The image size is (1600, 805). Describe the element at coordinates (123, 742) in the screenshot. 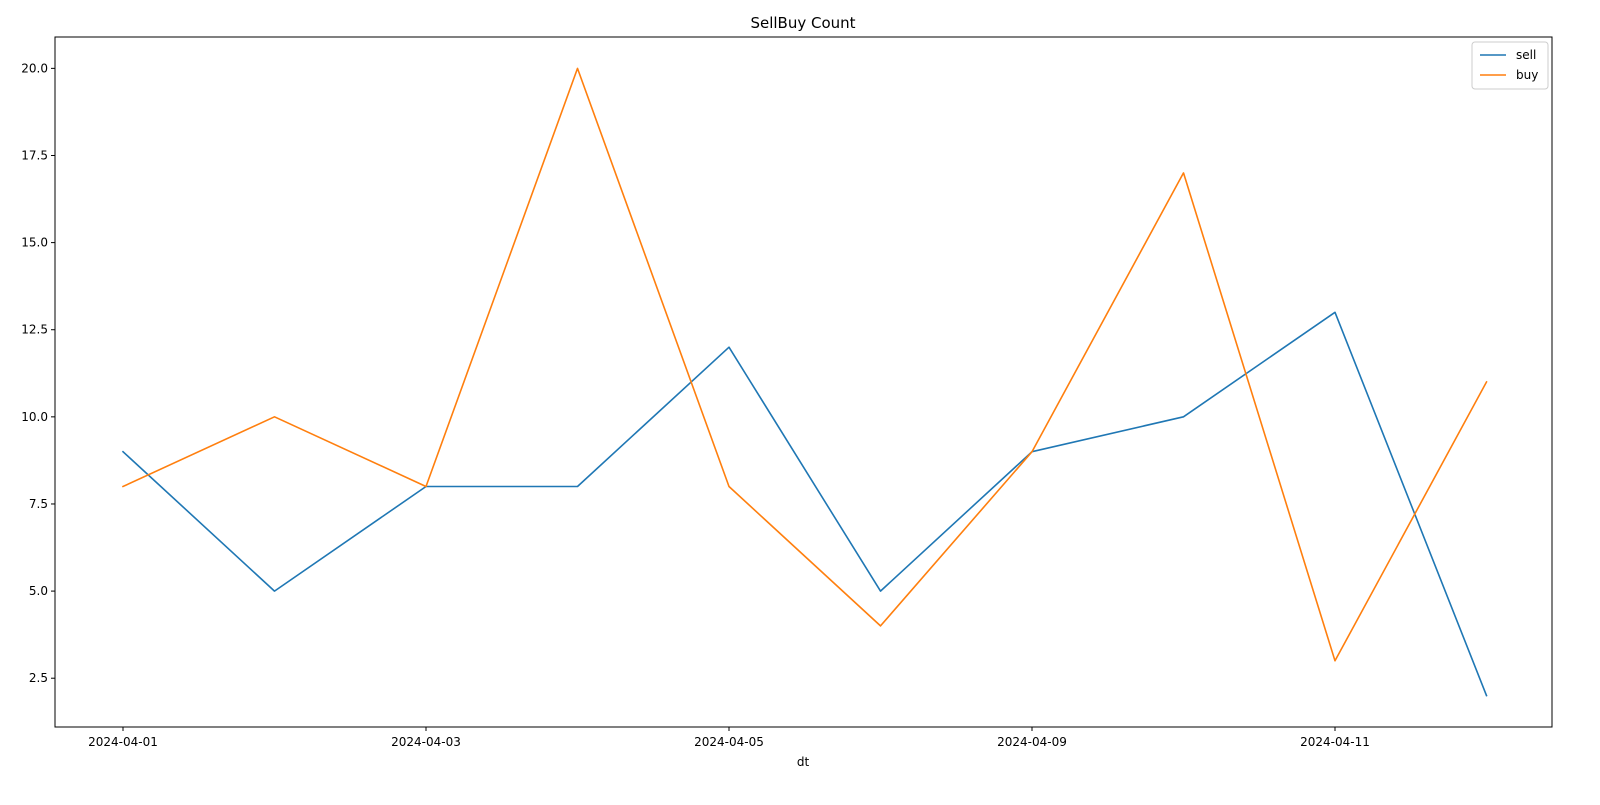

I see `x-tick-label: 2024-04-01` at that location.